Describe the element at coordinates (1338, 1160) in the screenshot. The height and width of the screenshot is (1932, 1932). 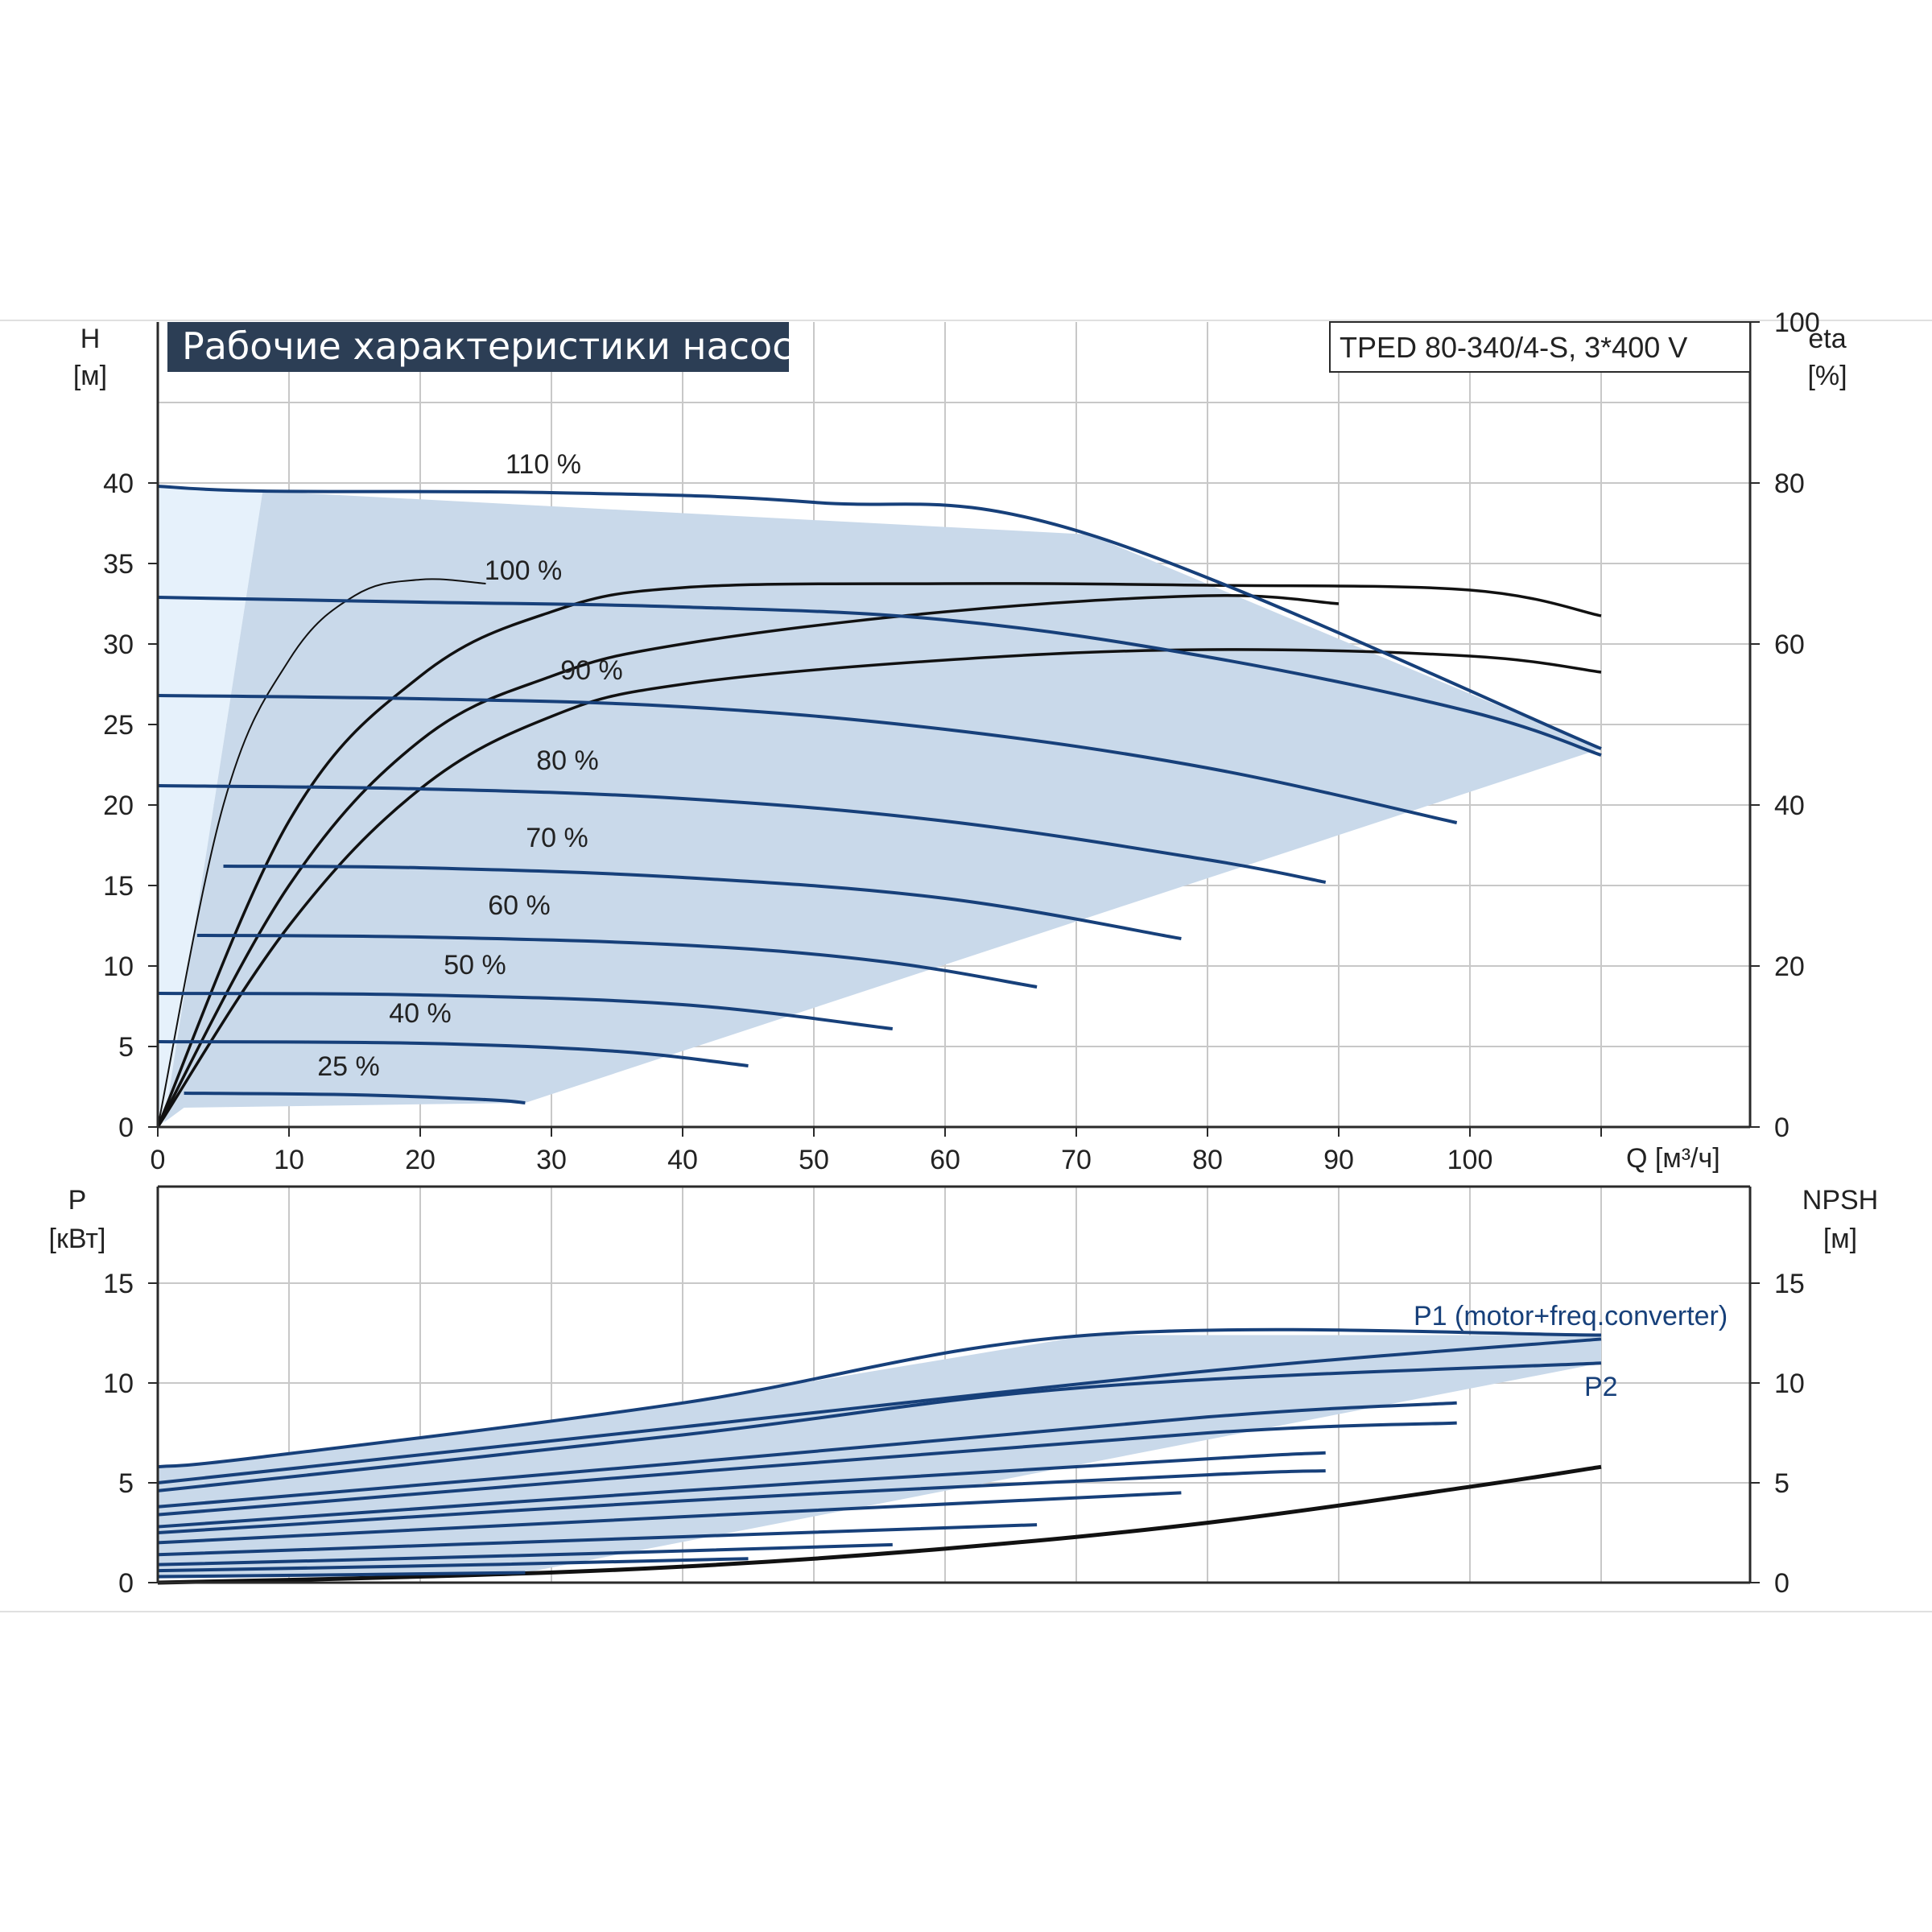
I see `x-tick-label-9: 90` at that location.